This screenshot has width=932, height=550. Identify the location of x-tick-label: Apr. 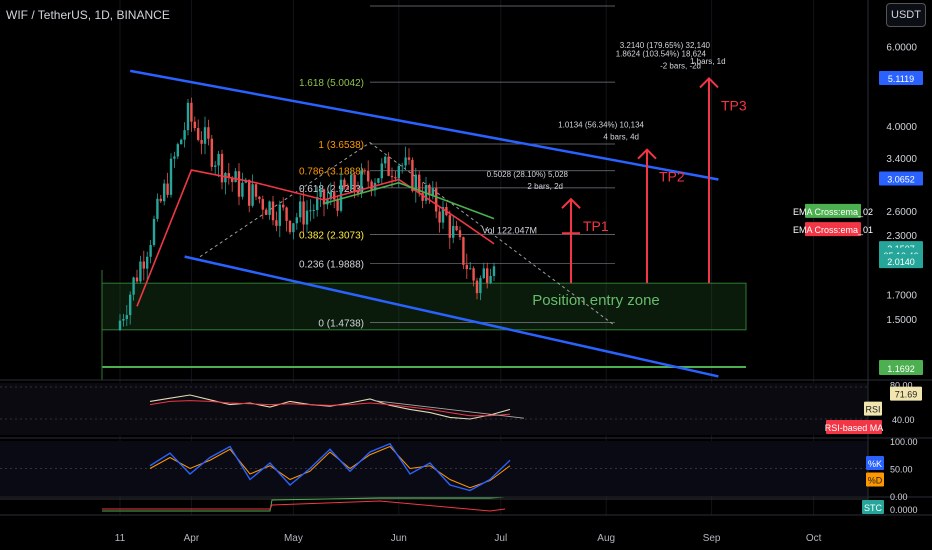
(192, 538).